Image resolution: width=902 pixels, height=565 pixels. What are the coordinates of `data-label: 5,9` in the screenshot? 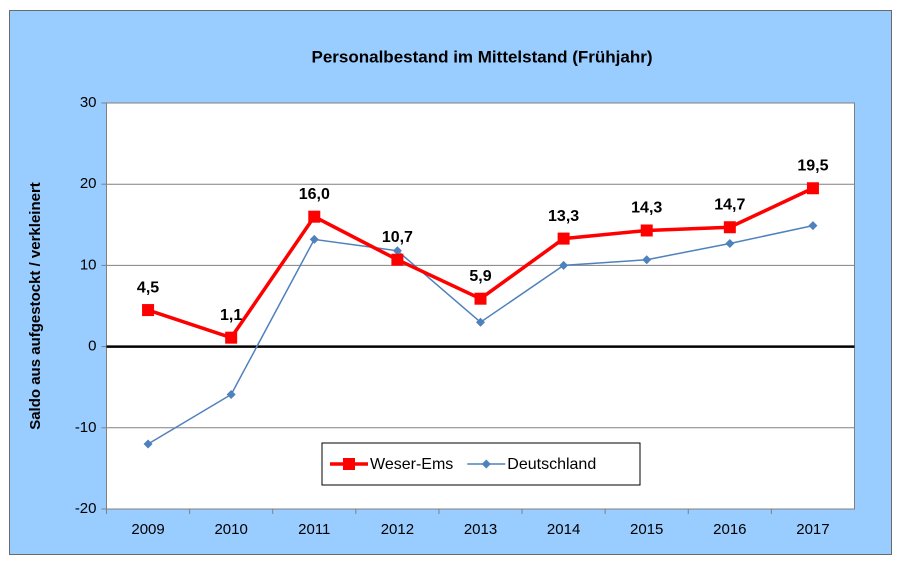 It's located at (480, 276).